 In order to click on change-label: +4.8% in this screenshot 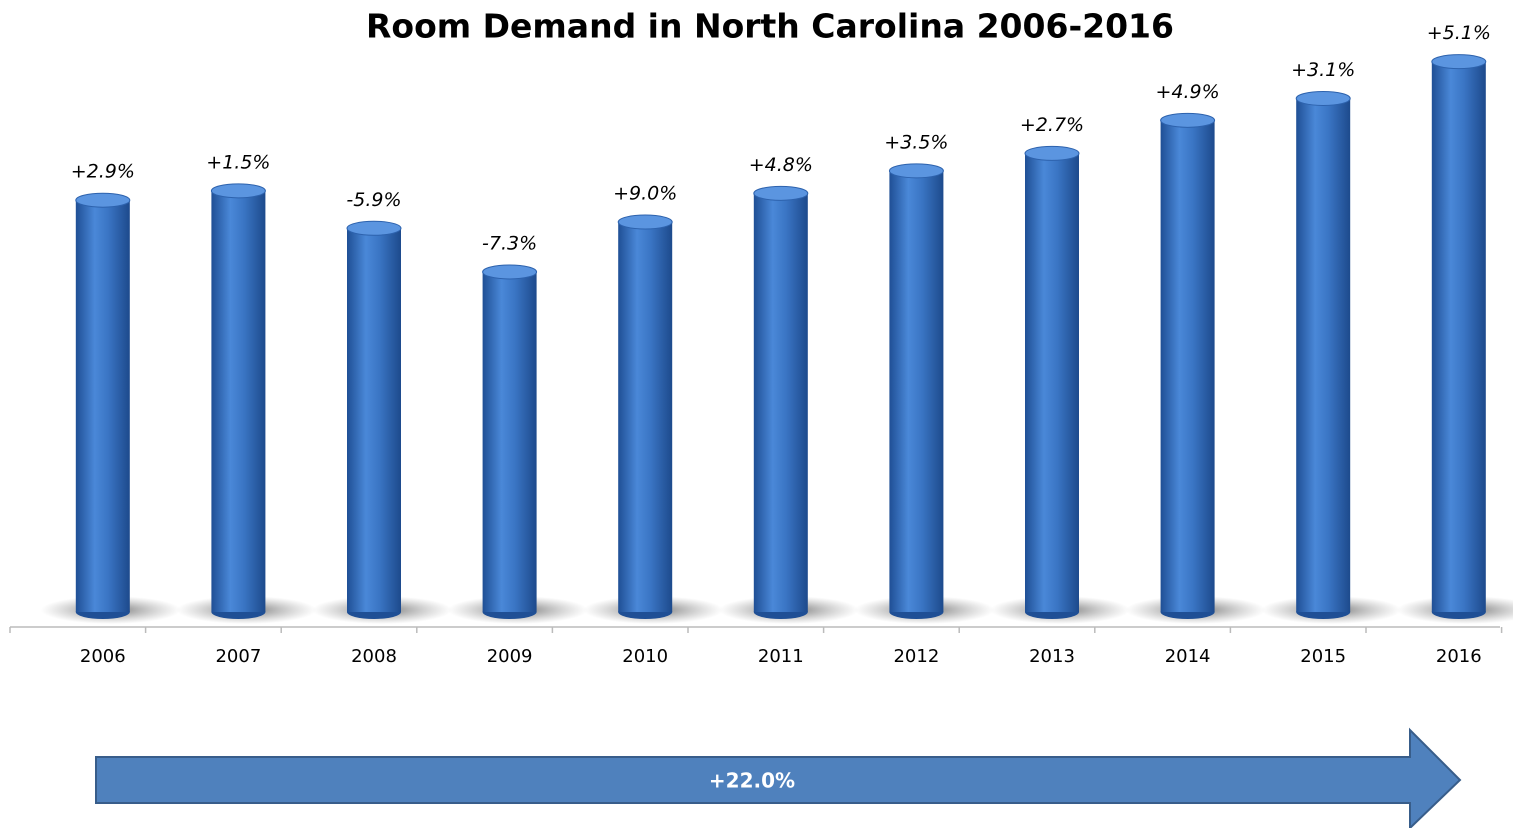, I will do `click(781, 165)`.